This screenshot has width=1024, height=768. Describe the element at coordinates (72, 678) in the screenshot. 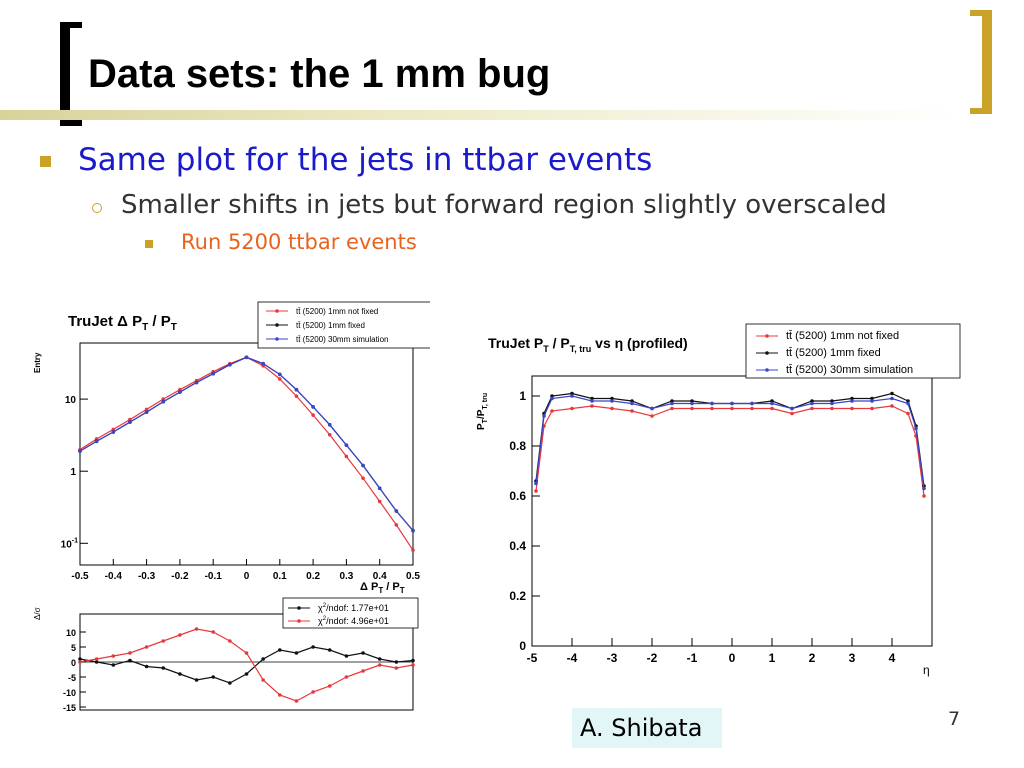

I see `left-ratio-ytick-label: -5` at that location.